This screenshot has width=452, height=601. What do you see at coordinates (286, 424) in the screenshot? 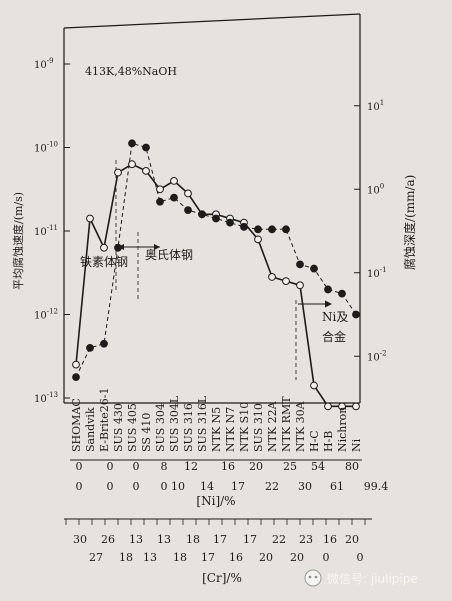
I see `category-label: NTK RMT` at bounding box center [286, 424].